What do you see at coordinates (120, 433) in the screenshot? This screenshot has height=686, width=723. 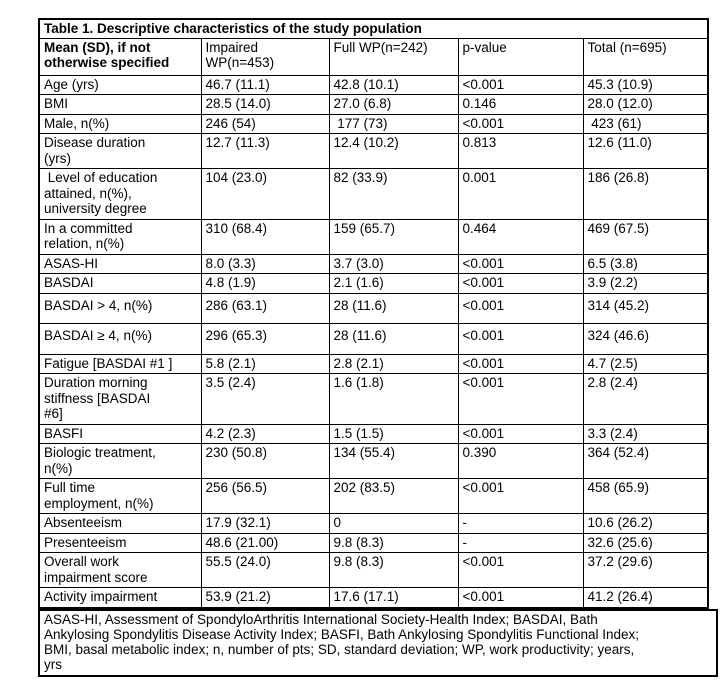 I see `row-label: BASFI` at bounding box center [120, 433].